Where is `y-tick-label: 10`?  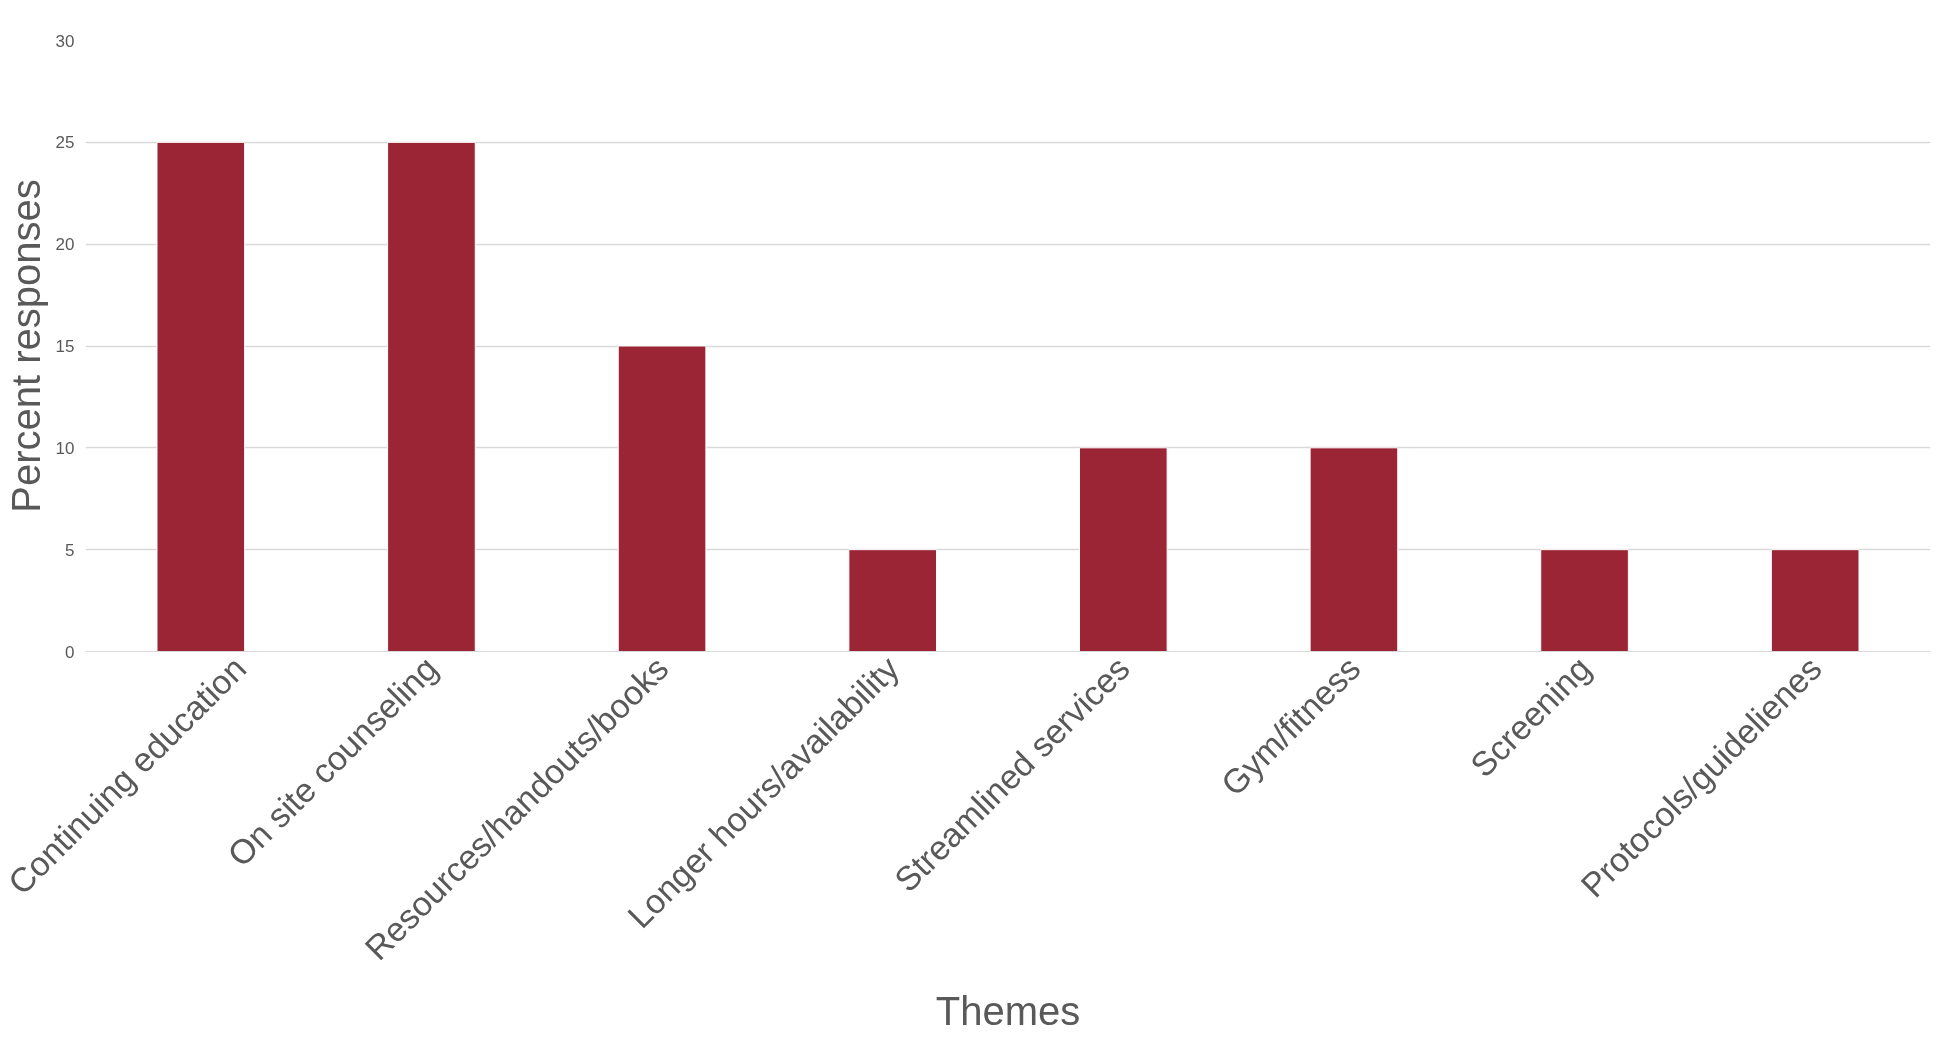
y-tick-label: 10 is located at coordinates (65, 448).